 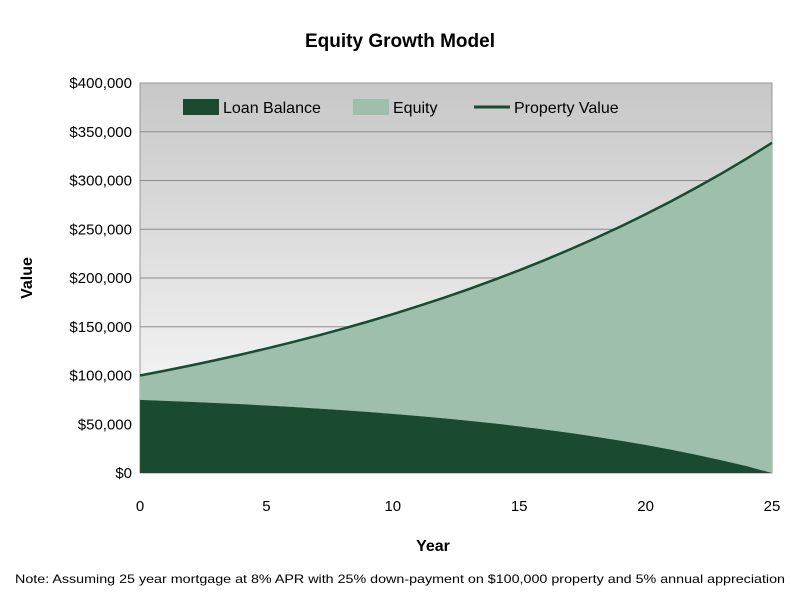 I want to click on x-tick-label: 20, so click(x=645, y=506).